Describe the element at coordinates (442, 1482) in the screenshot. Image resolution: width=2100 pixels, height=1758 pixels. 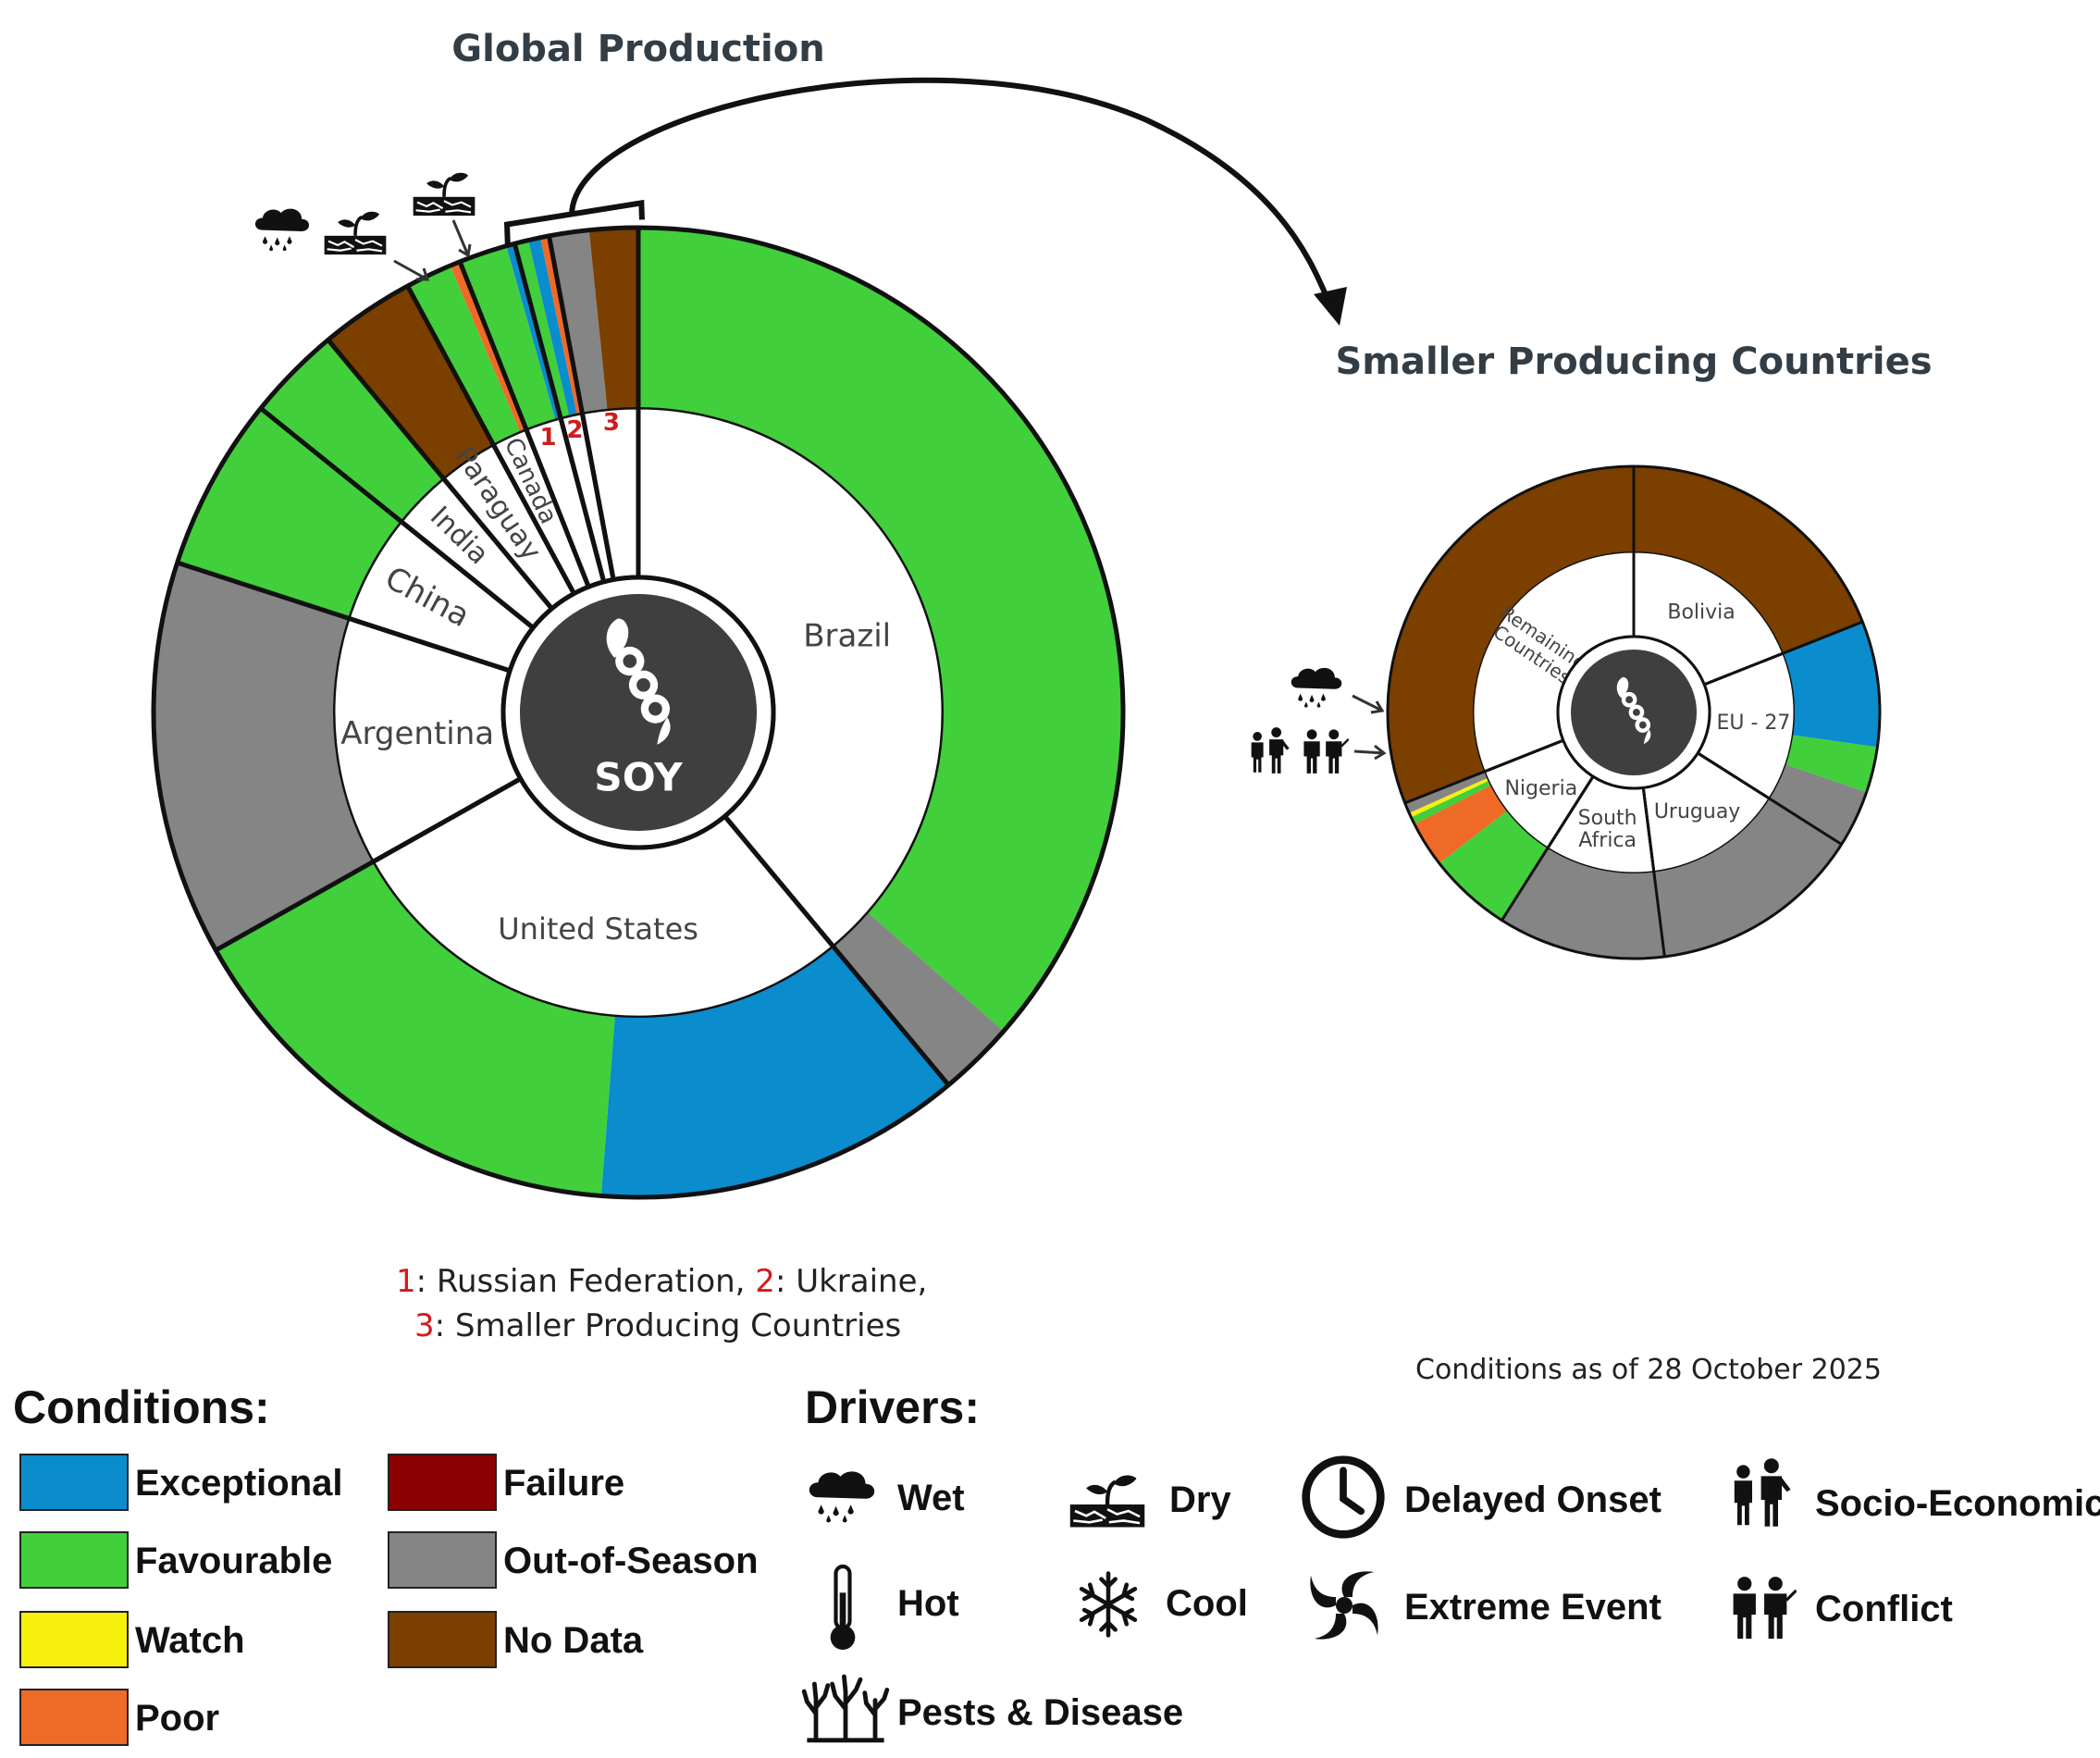
I see `legend-swatch-failure` at that location.